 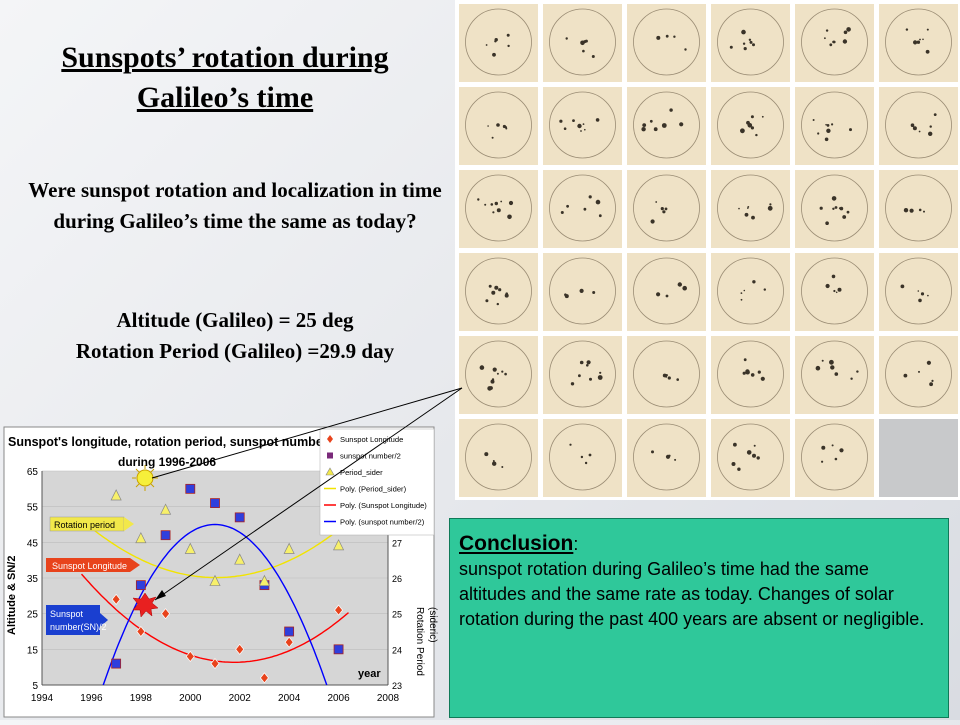 What do you see at coordinates (84, 525) in the screenshot?
I see `annotation-rotation-period-label: Rotation period` at bounding box center [84, 525].